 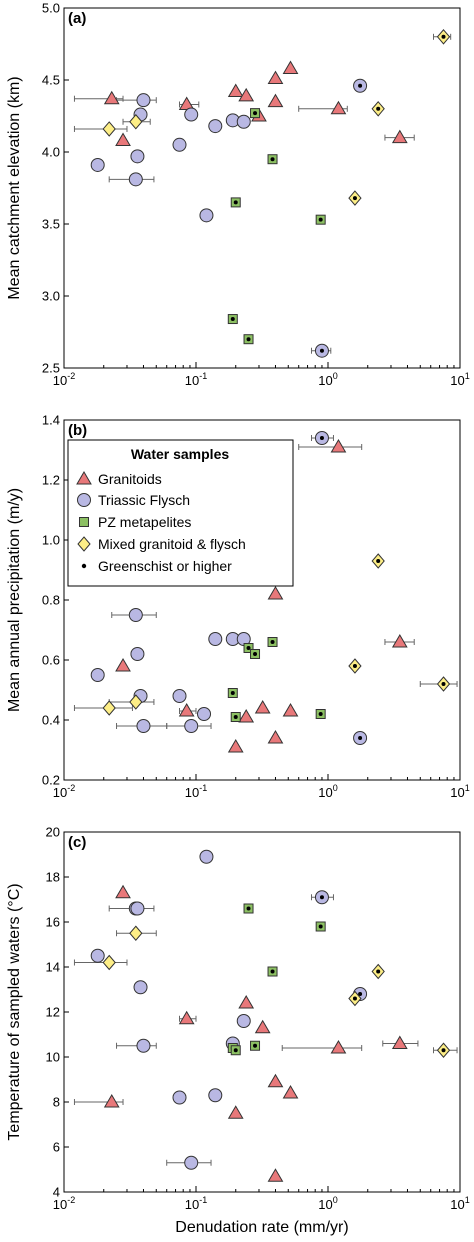 What do you see at coordinates (84, 544) in the screenshot?
I see `legend-diamond-symbol` at bounding box center [84, 544].